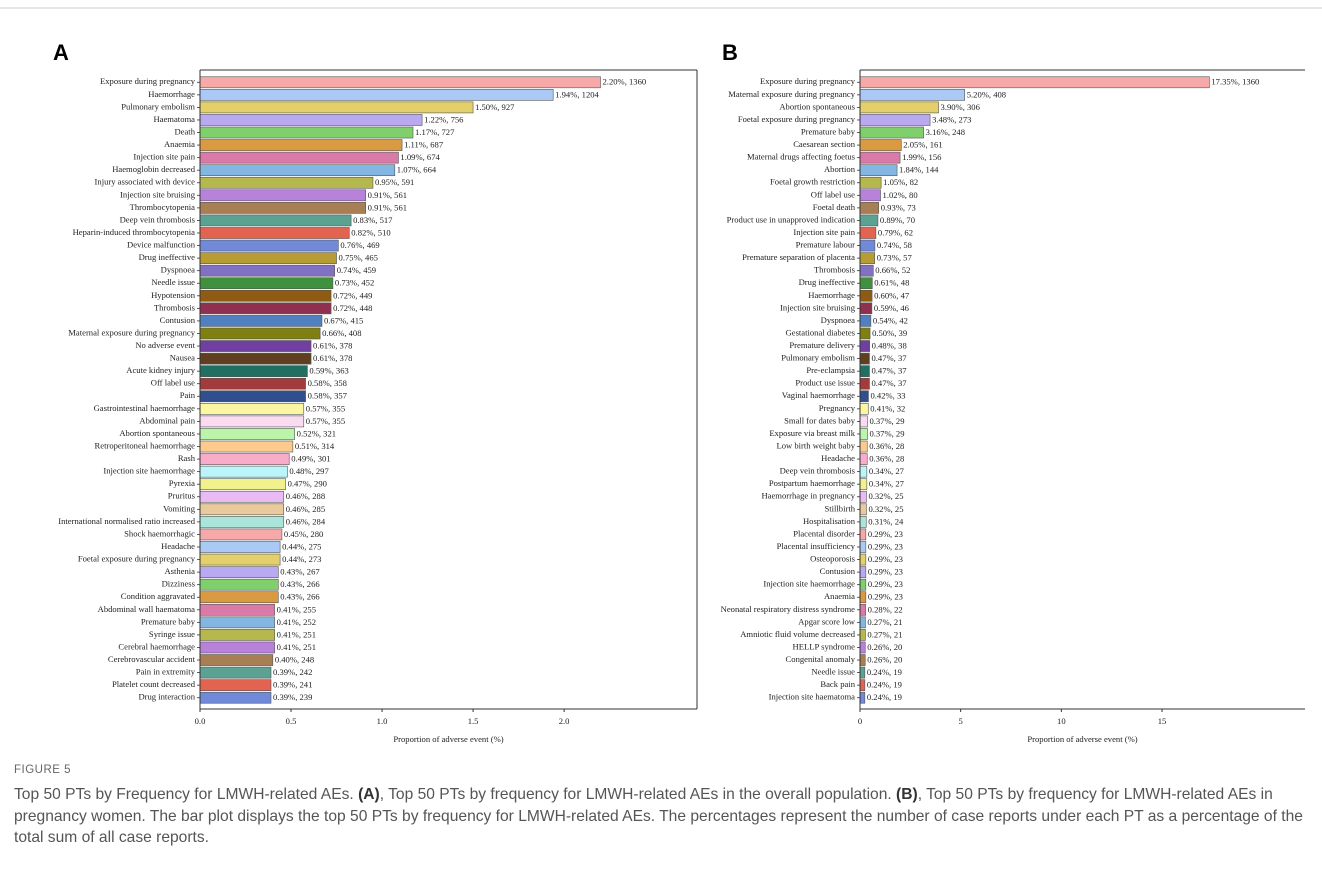  What do you see at coordinates (149, 471) in the screenshot?
I see `y-tick-label: Injection site haemorrhage` at bounding box center [149, 471].